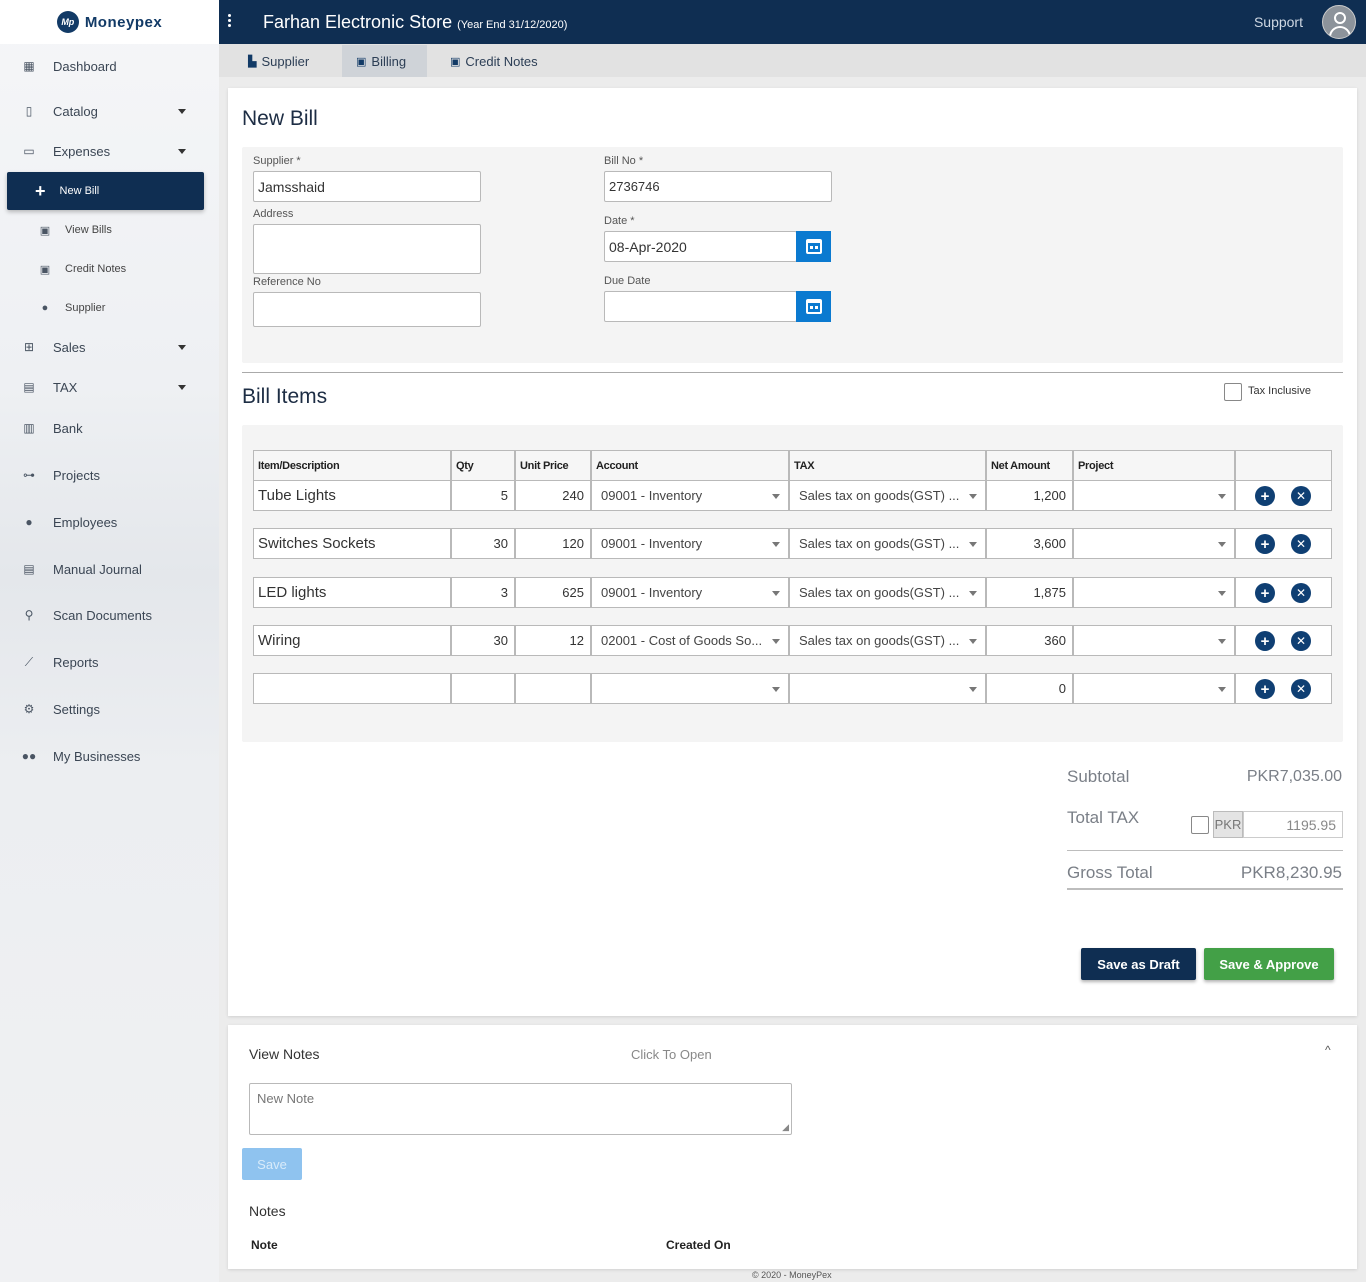  What do you see at coordinates (109, 756) in the screenshot?
I see `sidebar-item-my-businesses: ●● My Businesses` at bounding box center [109, 756].